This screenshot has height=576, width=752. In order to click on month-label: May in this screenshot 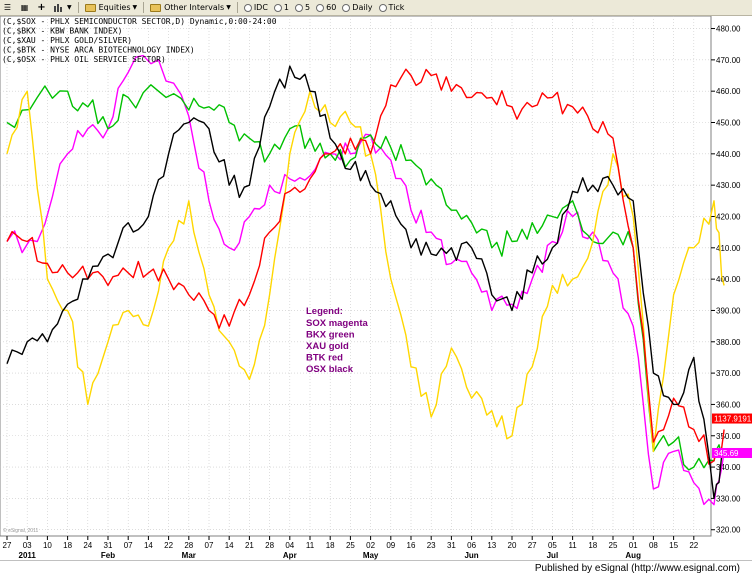, I will do `click(371, 555)`.